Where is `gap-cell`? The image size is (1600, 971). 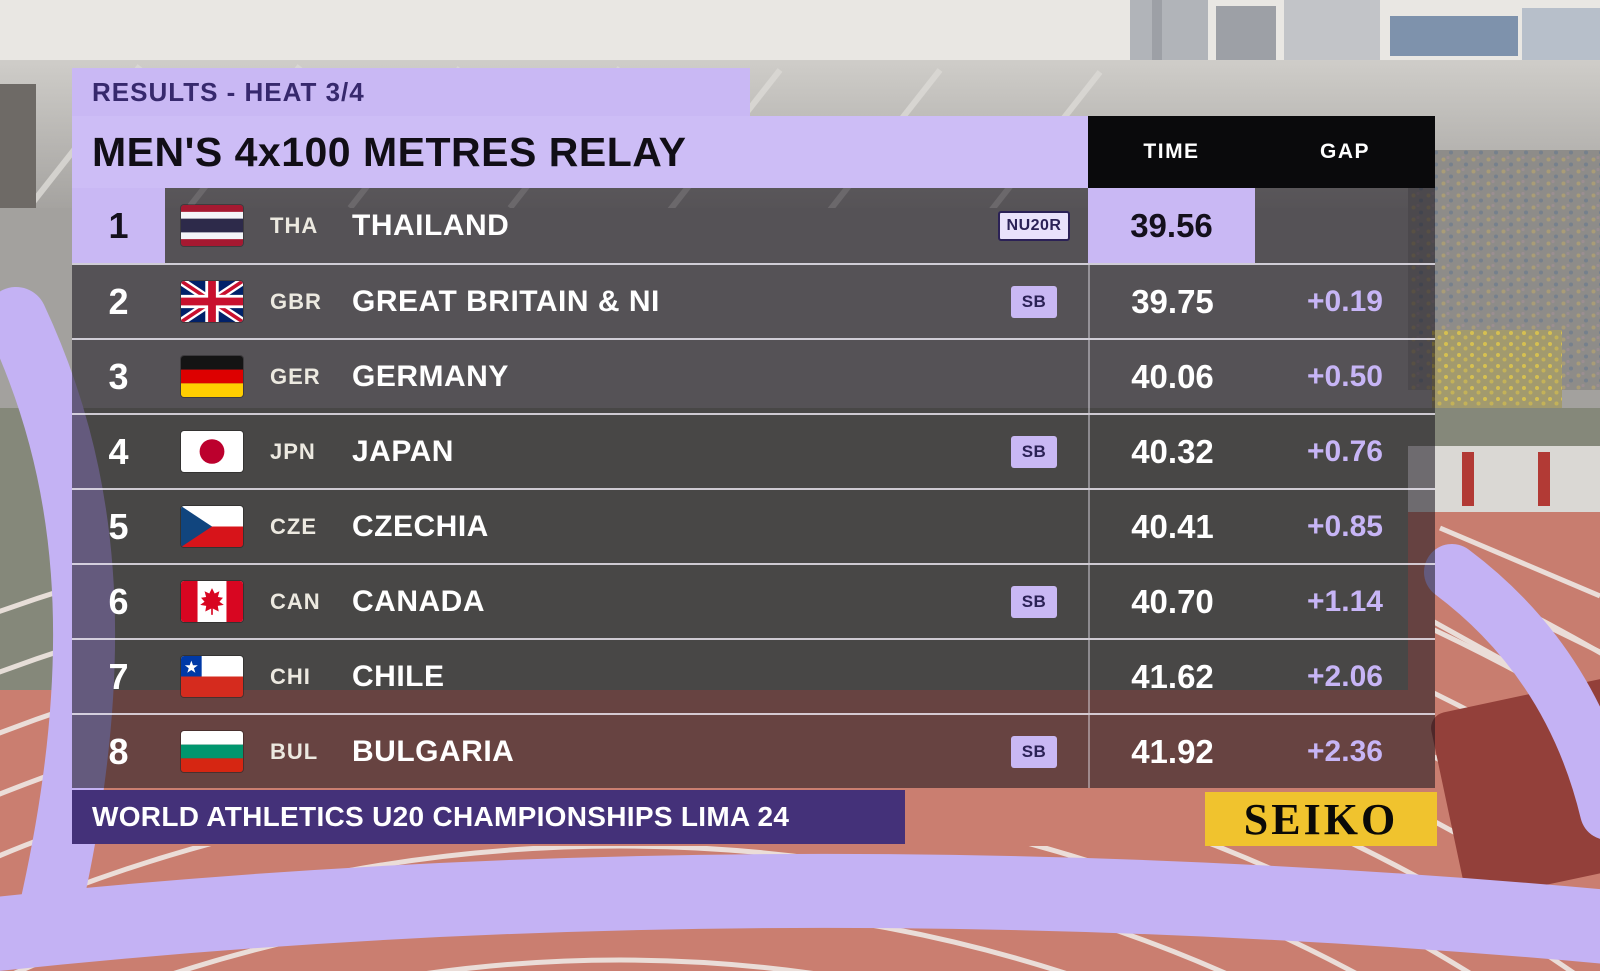
gap-cell is located at coordinates (1345, 225).